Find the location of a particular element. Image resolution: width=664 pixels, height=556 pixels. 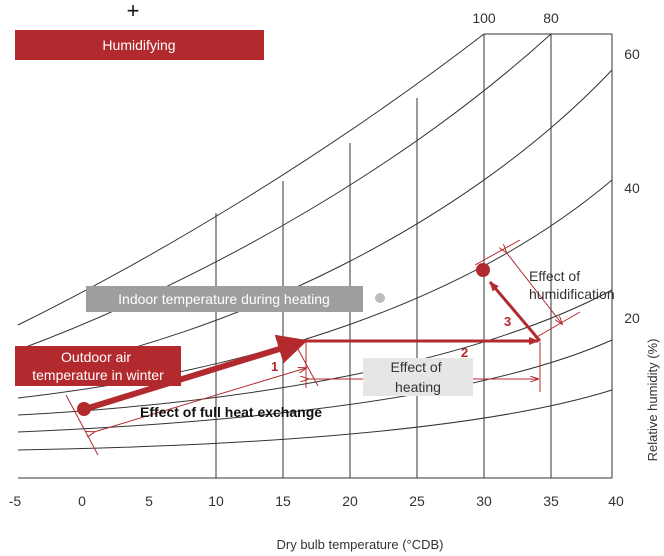

heating-effect-label: Effect of heating is located at coordinates (418, 377).